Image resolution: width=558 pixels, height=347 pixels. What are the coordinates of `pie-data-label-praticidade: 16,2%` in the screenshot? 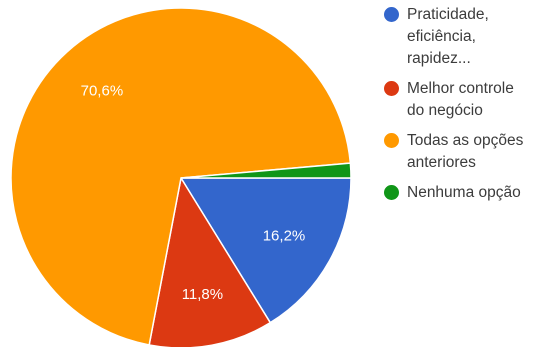 It's located at (284, 236).